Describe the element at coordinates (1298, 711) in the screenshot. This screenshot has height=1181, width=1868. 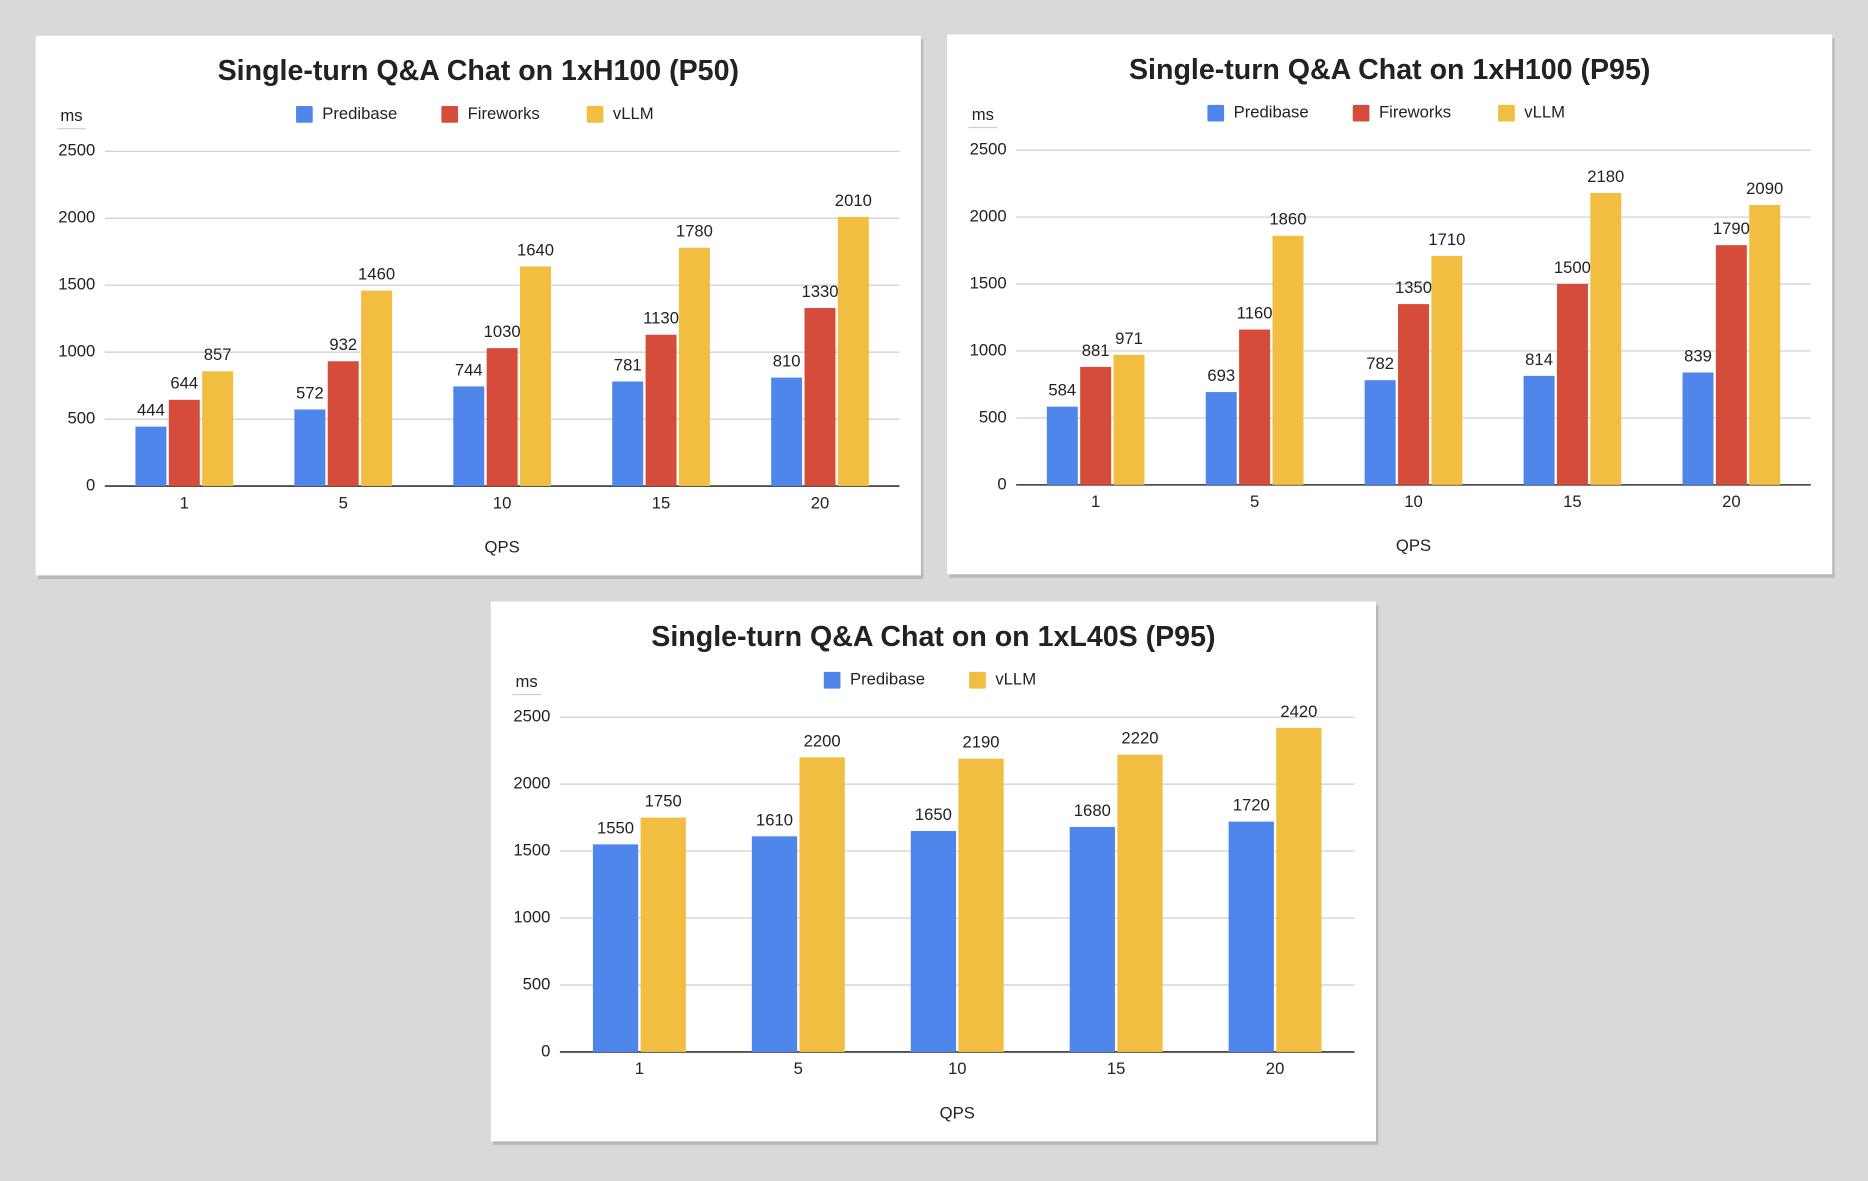
I see `value-label: 2420` at that location.